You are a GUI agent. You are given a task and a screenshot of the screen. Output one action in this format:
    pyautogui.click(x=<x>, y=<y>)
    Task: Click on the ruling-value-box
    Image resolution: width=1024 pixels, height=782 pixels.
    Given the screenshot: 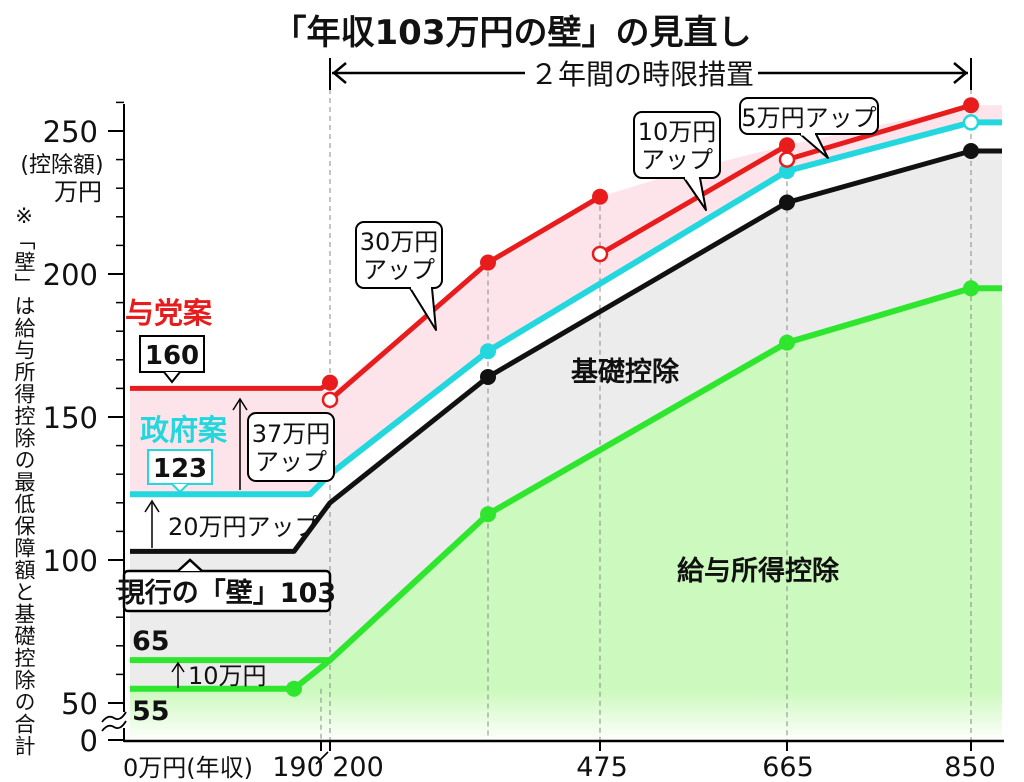 What is the action you would take?
    pyautogui.click(x=172, y=354)
    